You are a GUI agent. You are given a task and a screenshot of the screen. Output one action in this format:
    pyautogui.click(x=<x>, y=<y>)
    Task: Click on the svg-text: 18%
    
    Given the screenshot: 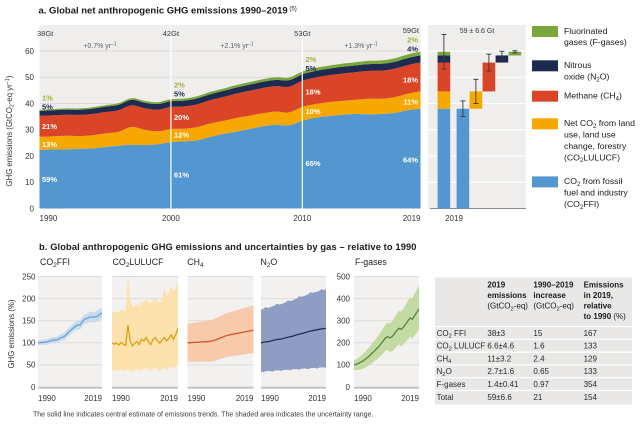 What is the action you would take?
    pyautogui.click(x=410, y=79)
    